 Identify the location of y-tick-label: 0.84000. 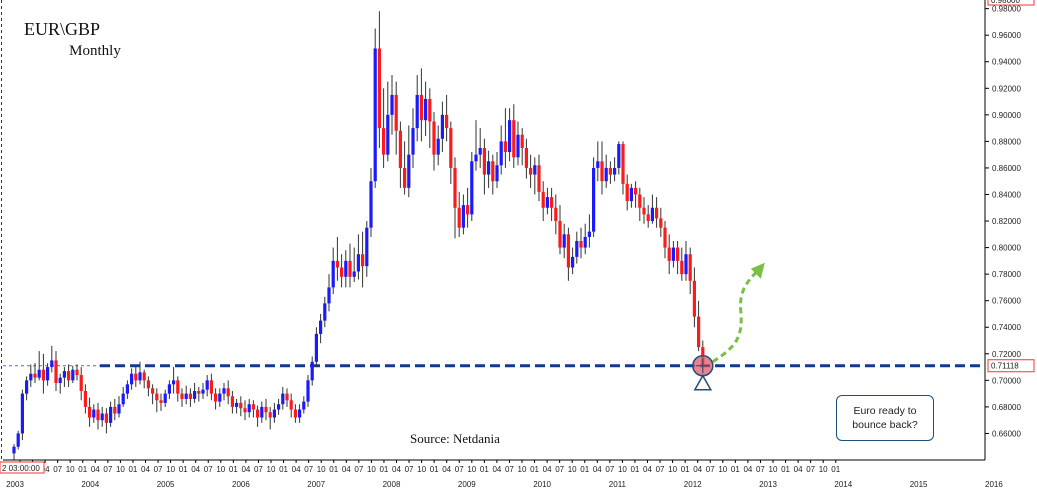
(1006, 194).